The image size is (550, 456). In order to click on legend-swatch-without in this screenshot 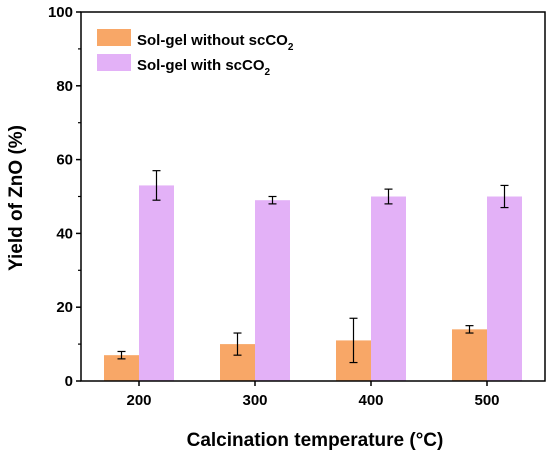, I will do `click(114, 37)`.